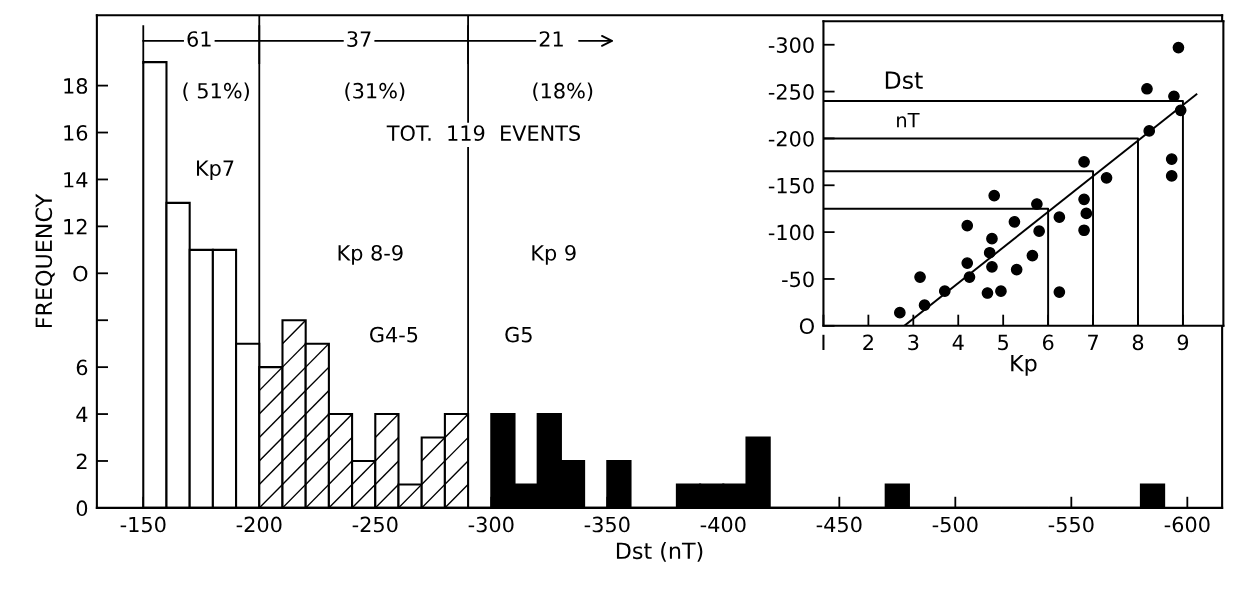 Image resolution: width=1242 pixels, height=609 pixels. What do you see at coordinates (1071, 524) in the screenshot?
I see `x-tick-label: -550` at bounding box center [1071, 524].